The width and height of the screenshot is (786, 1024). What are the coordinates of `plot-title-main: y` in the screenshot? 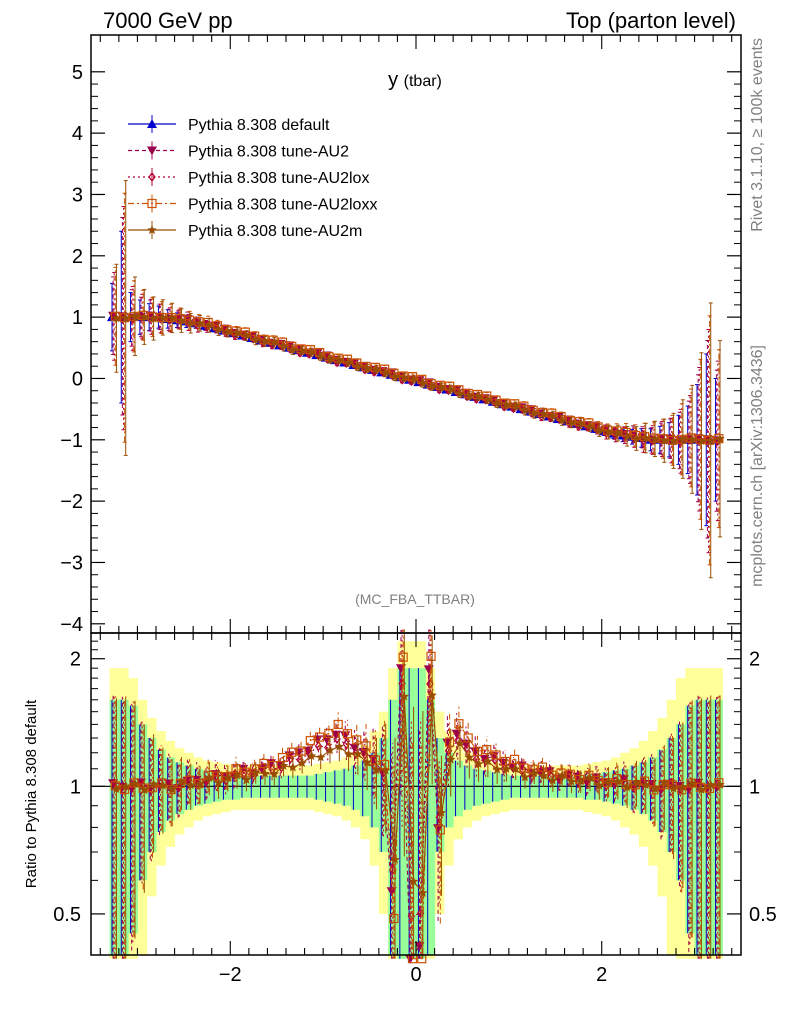 It's located at (393, 80).